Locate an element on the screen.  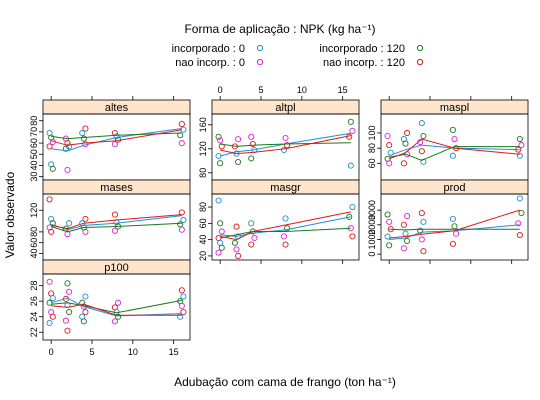
y-tick-label: 70 is located at coordinates (34, 132).